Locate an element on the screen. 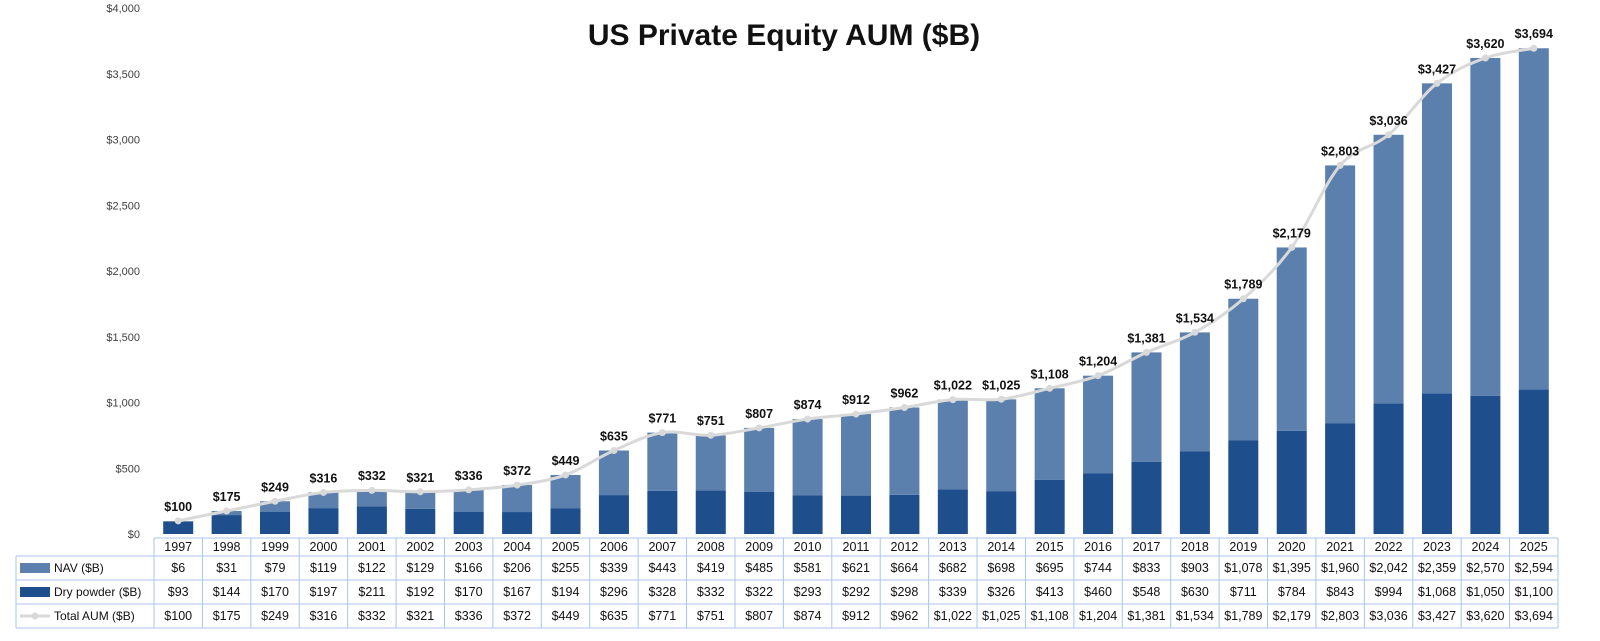 The image size is (1600, 641). total-data-label: $249 is located at coordinates (275, 487).